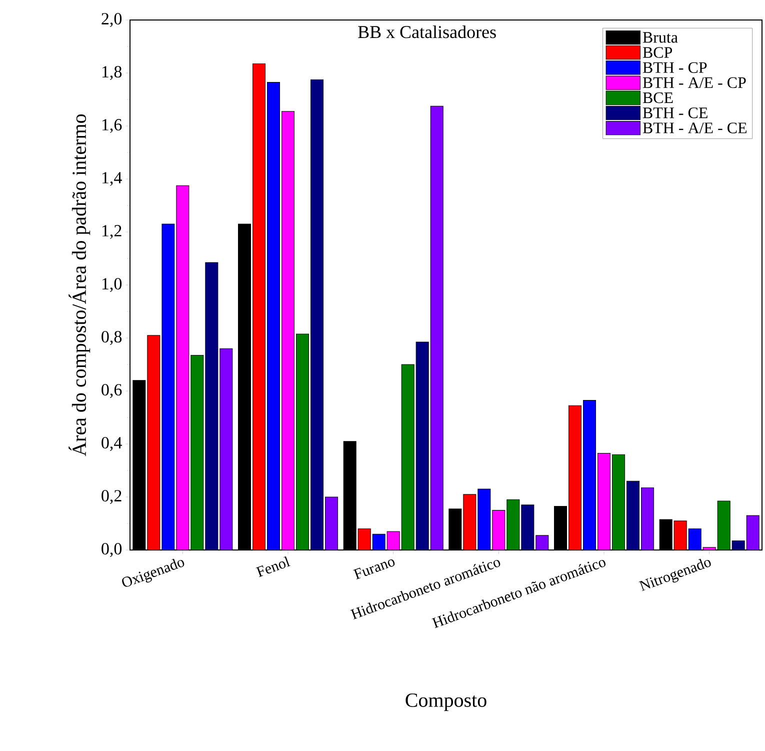 The height and width of the screenshot is (751, 765). I want to click on legend-label: BTH - A/E - CP, so click(694, 82).